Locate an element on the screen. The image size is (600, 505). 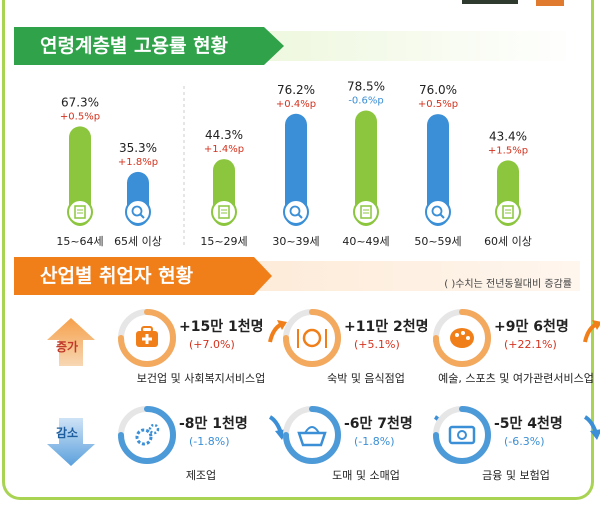
trend-down-arrow-icon is located at coordinates (591, 427).